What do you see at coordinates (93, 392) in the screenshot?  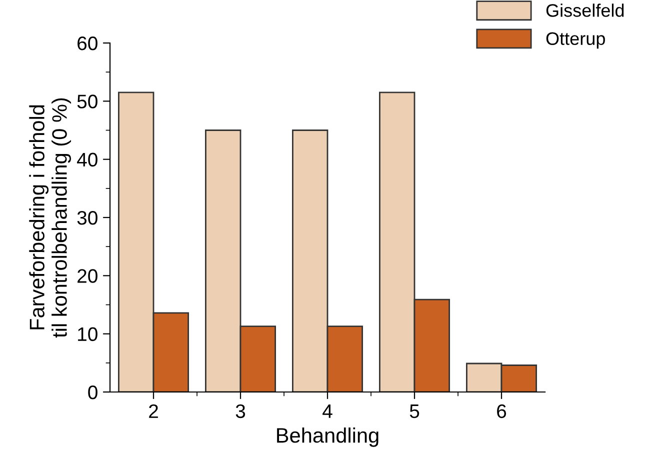 I see `y-tick-label: 0` at bounding box center [93, 392].